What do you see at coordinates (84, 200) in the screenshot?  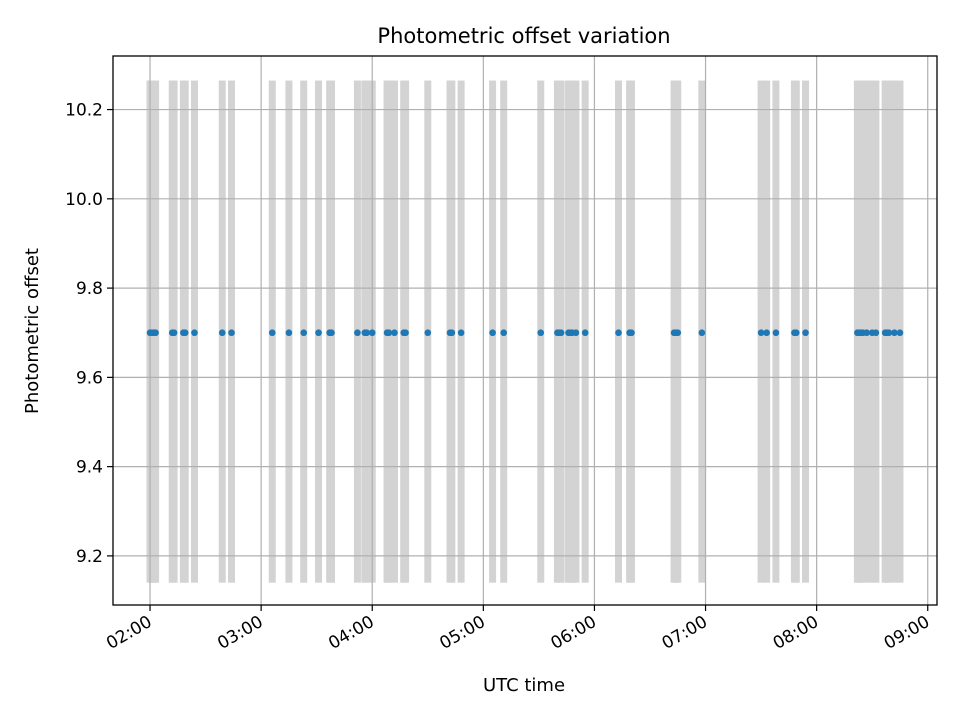 I see `y-tick-label: 10.0` at bounding box center [84, 200].